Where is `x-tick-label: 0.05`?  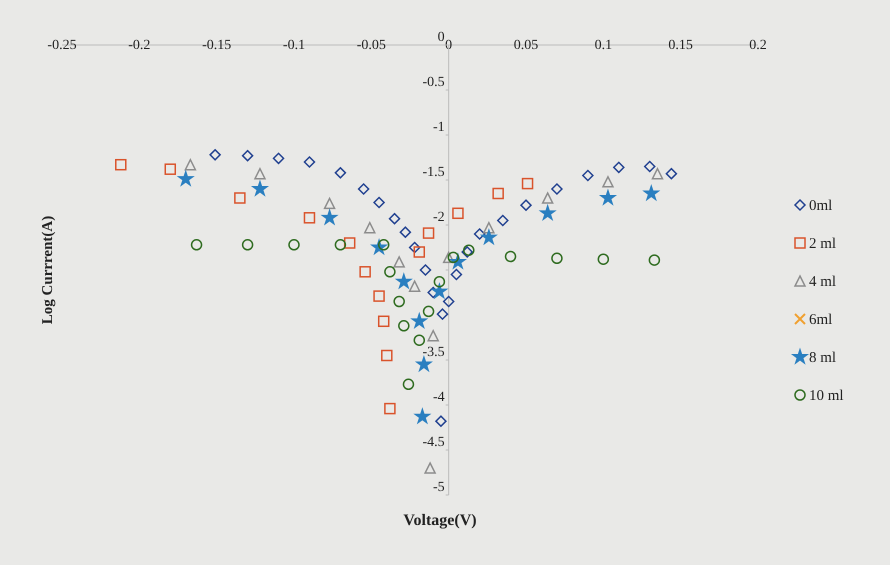 x-tick-label: 0.05 is located at coordinates (526, 45).